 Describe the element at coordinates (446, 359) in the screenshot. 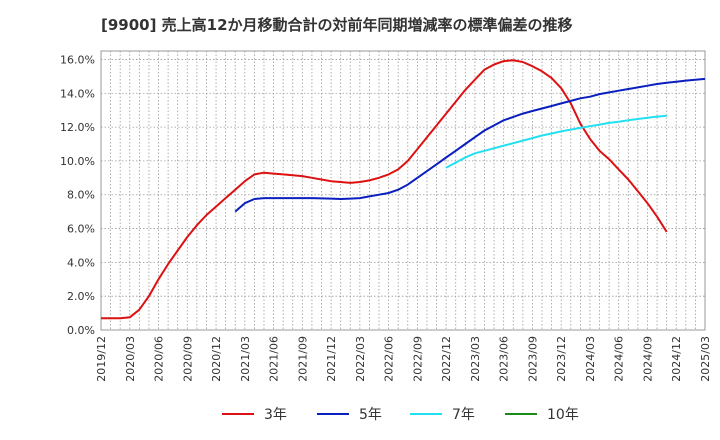

I see `x-tick-label: 2022/12` at that location.